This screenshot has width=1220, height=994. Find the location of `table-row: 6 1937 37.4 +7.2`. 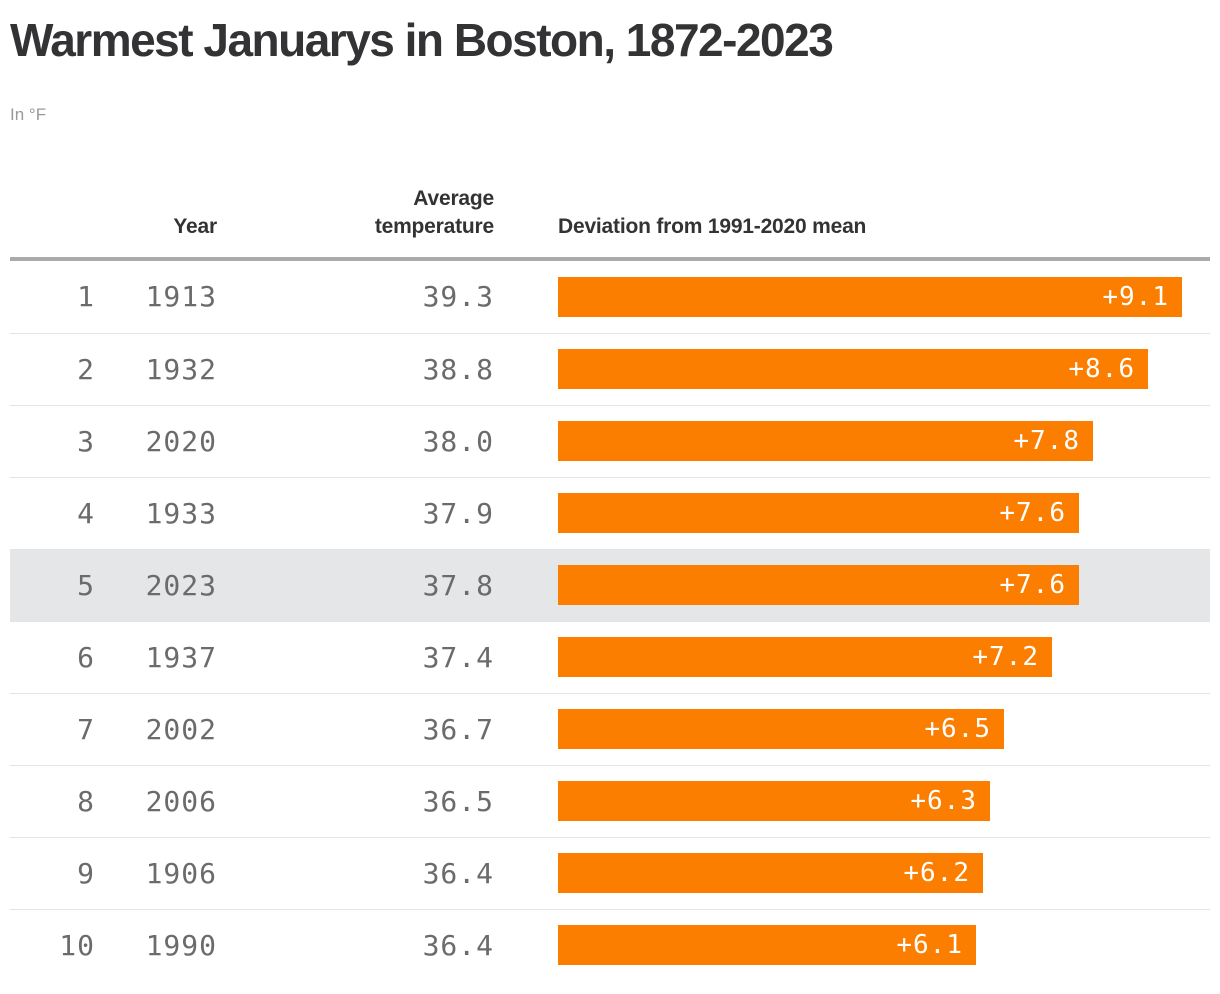

table-row: 6 1937 37.4 +7.2 is located at coordinates (610, 656).